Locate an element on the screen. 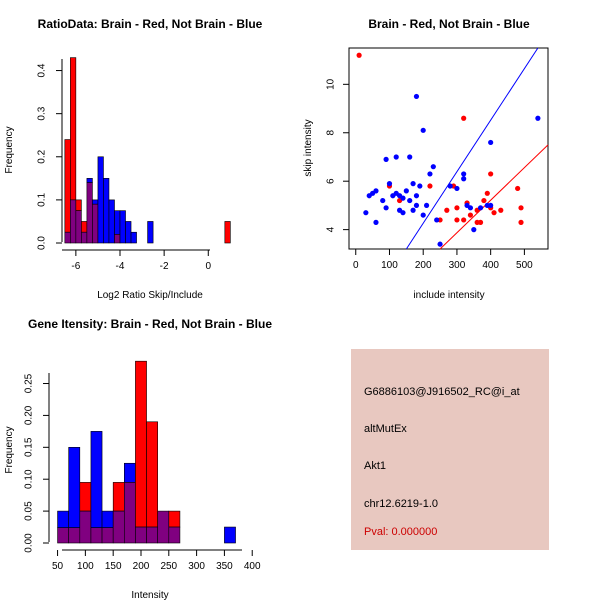 Image resolution: width=600 pixels, height=600 pixels. scatter-frame is located at coordinates (448, 148).